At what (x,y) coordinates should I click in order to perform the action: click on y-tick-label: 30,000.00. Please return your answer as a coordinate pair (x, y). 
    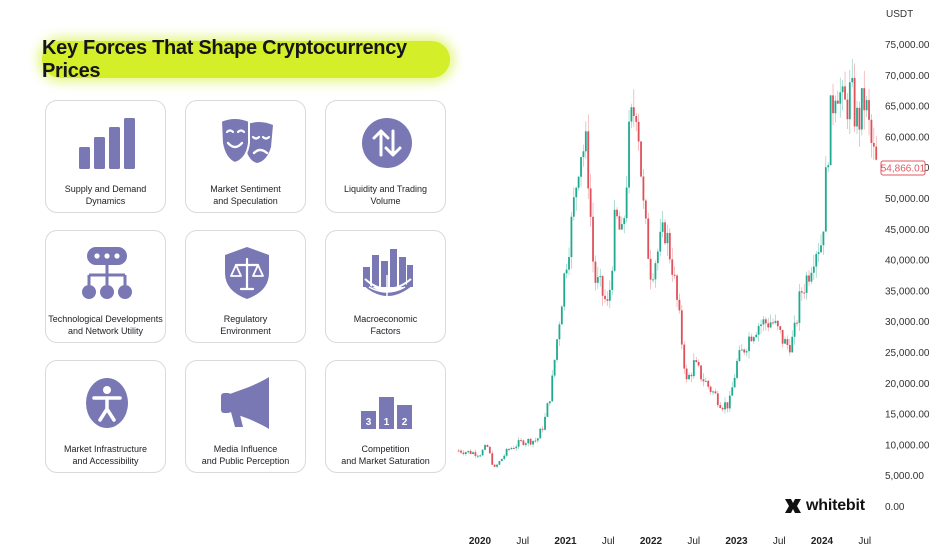
    Looking at the image, I should click on (907, 322).